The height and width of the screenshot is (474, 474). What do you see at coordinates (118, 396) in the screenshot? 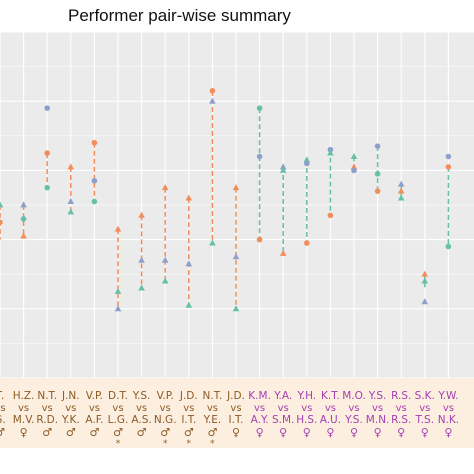
I see `x-tick-label: D.T.` at bounding box center [118, 396].